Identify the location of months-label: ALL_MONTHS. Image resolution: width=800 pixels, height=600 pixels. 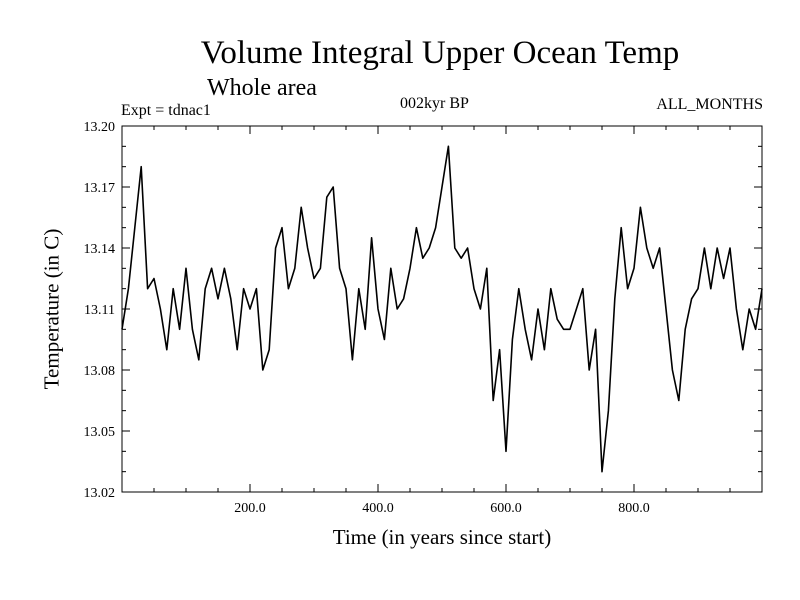
(709, 104).